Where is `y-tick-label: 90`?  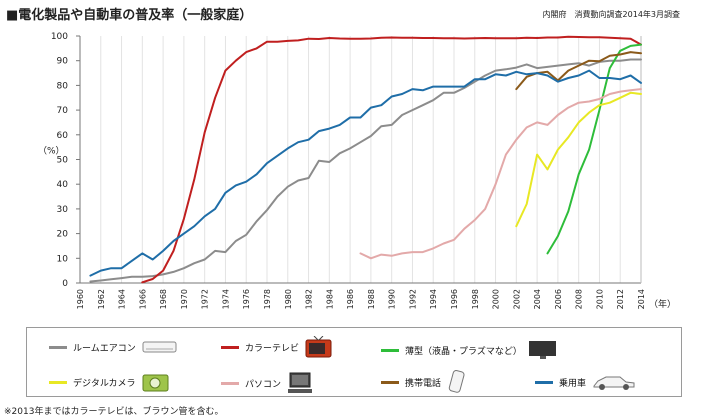 y-tick-label: 90 is located at coordinates (63, 62).